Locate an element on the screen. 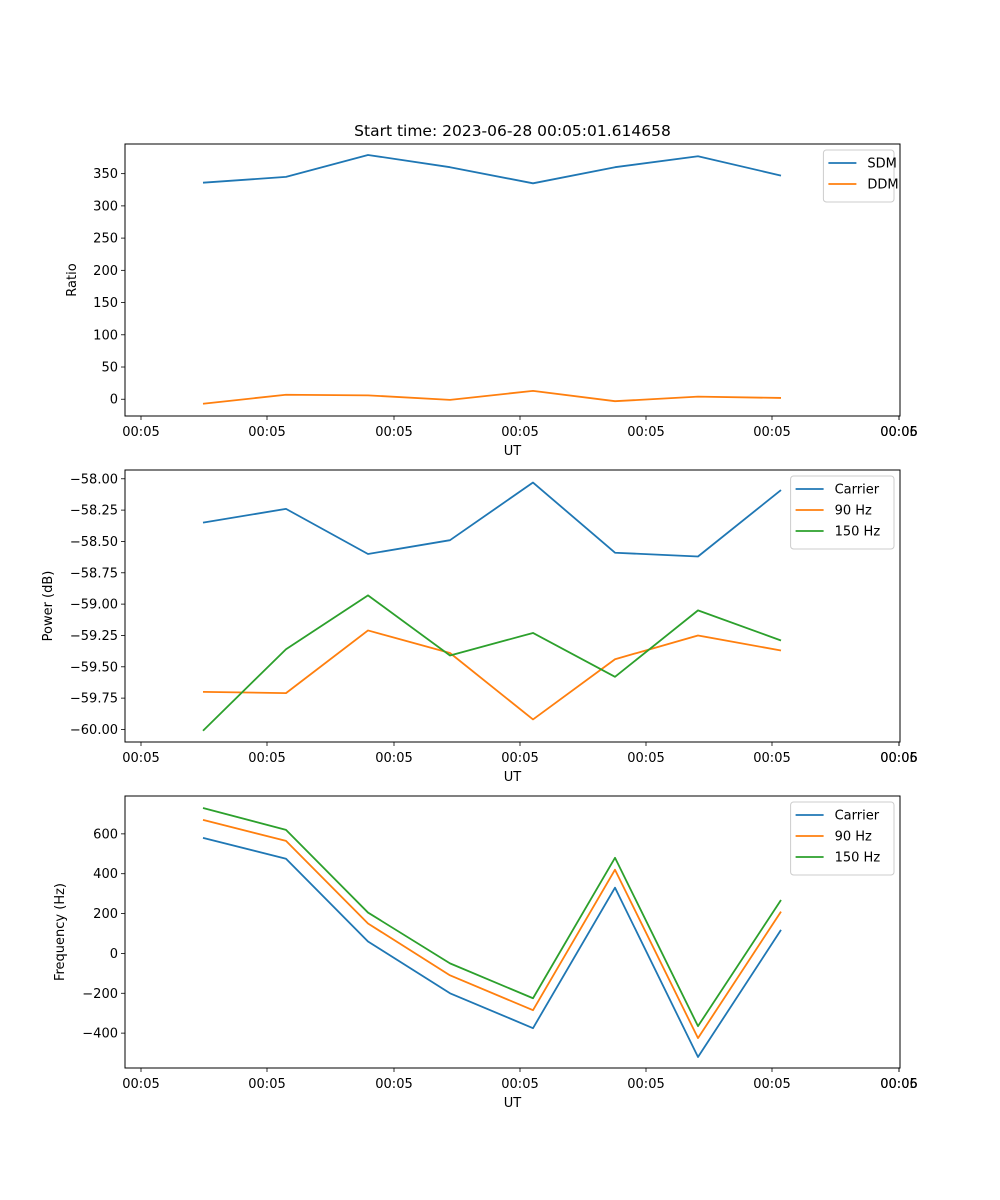 This screenshot has width=1000, height=1200. y-tick-label: −200 is located at coordinates (100, 994).